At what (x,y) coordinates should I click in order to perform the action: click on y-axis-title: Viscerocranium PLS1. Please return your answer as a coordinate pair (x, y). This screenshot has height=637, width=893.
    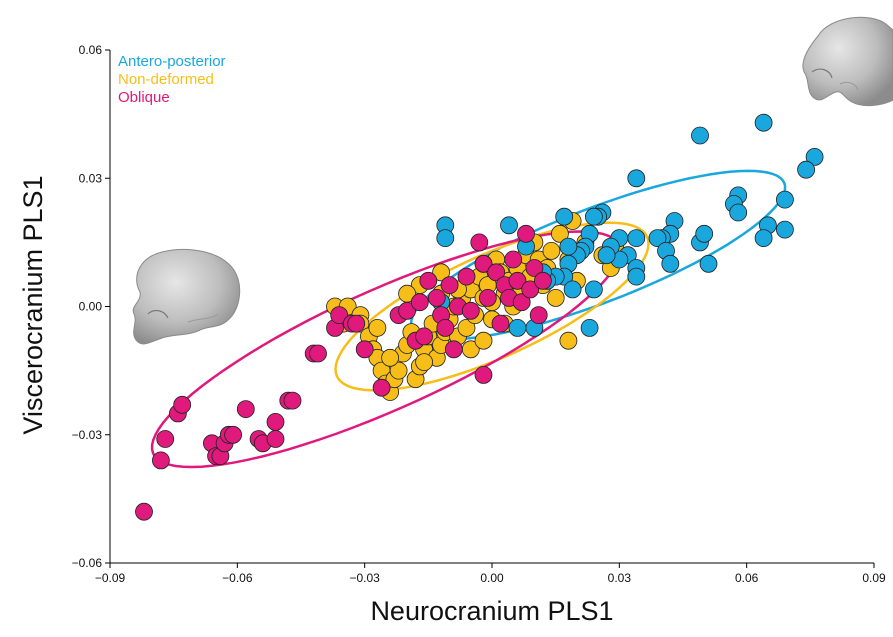
    Looking at the image, I should click on (33, 304).